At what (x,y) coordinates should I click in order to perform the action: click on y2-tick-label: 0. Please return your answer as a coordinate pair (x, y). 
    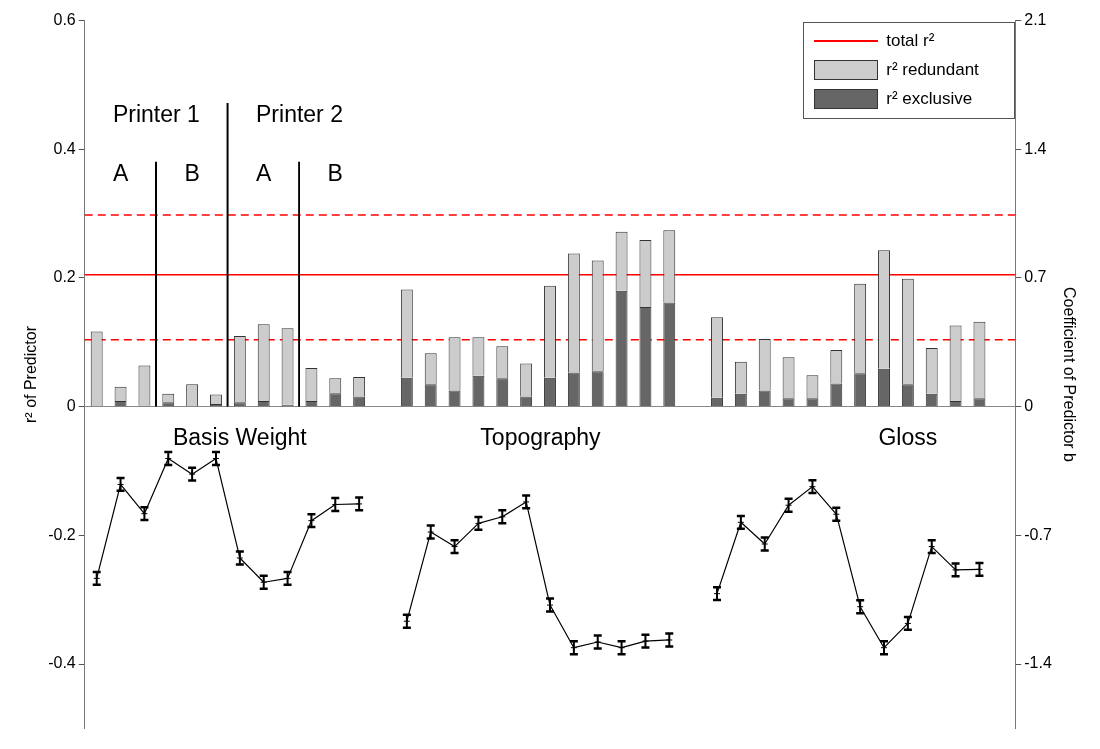
    Looking at the image, I should click on (1029, 406).